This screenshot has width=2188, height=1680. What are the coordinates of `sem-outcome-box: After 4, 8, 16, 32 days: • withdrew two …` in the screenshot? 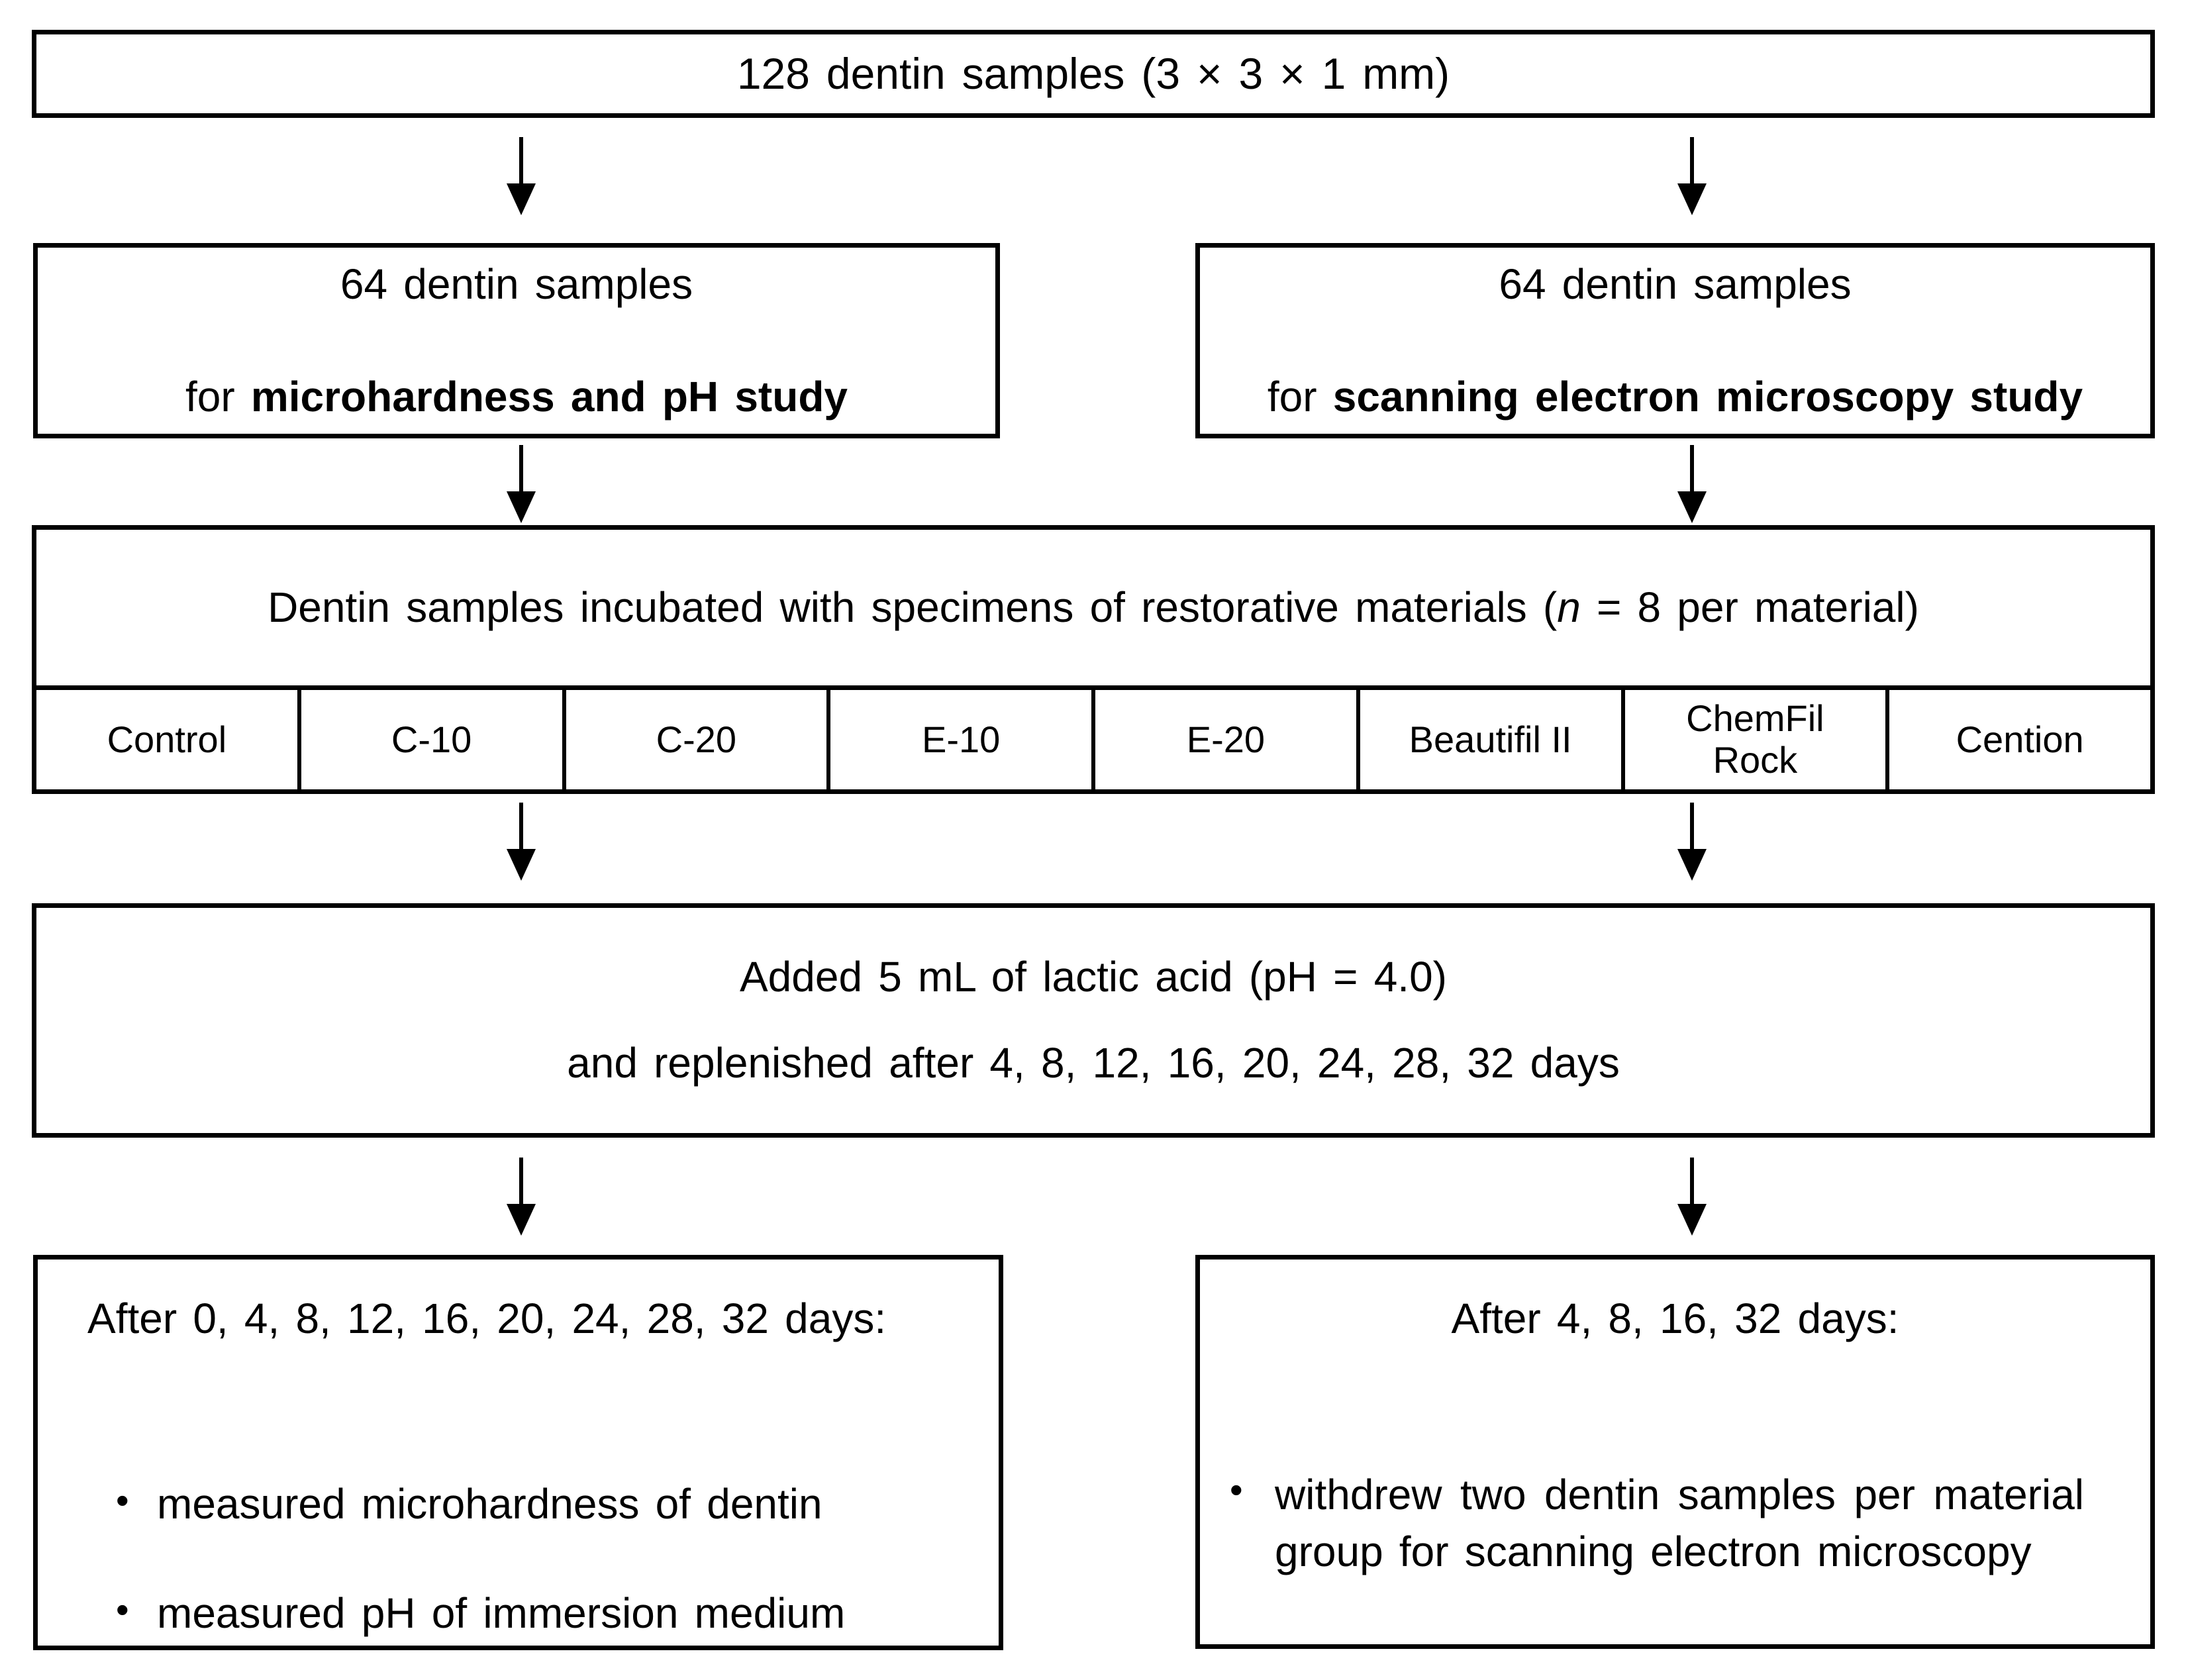 It's located at (1675, 1452).